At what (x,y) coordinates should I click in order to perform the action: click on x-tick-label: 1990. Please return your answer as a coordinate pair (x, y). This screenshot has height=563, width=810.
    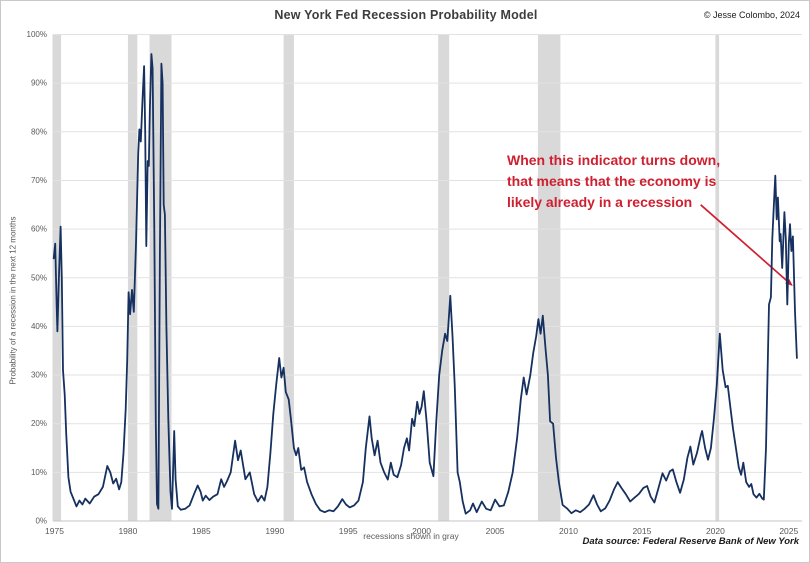
    Looking at the image, I should click on (274, 531).